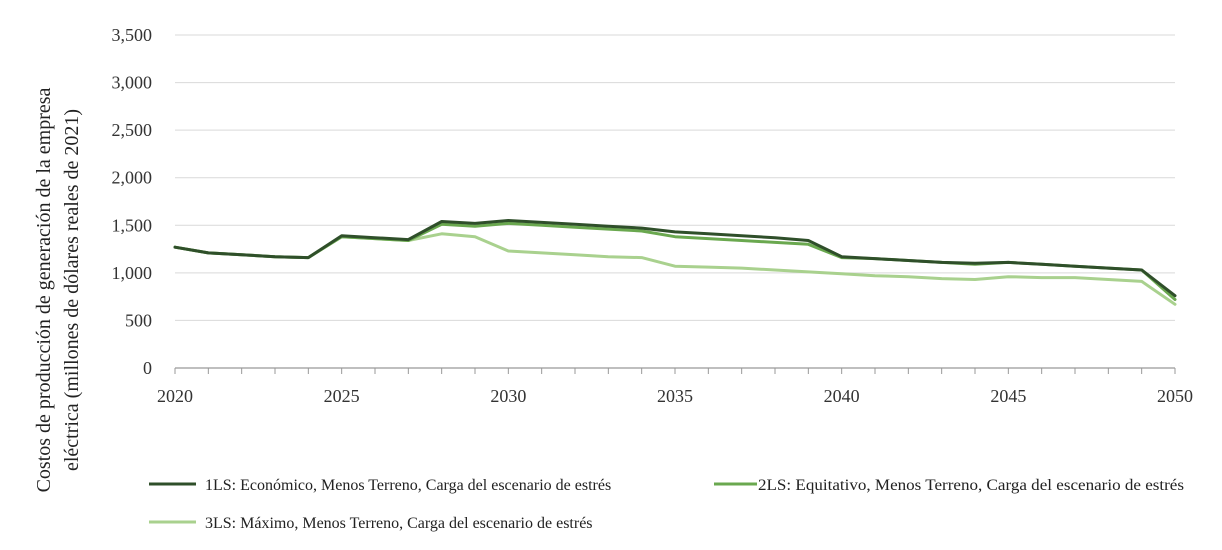  What do you see at coordinates (675, 269) in the screenshot?
I see `series-line-3ls` at bounding box center [675, 269].